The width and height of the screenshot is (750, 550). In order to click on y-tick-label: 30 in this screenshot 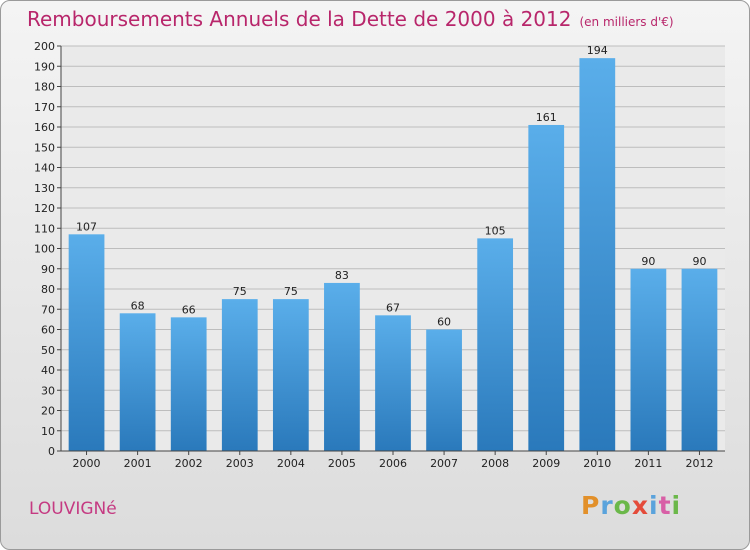, I will do `click(48, 390)`.